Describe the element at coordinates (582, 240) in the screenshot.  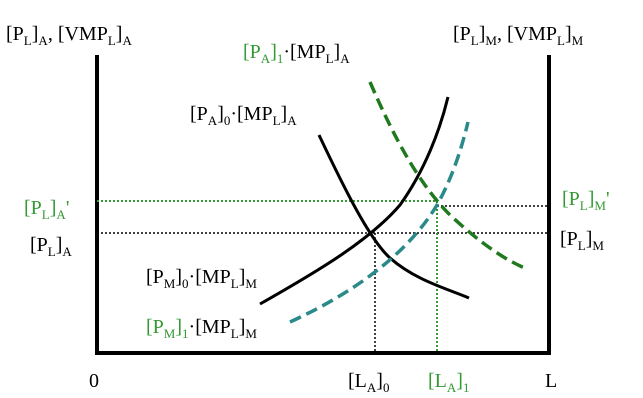
I see `label-wage-manufacturing-initial: [PL]M` at that location.